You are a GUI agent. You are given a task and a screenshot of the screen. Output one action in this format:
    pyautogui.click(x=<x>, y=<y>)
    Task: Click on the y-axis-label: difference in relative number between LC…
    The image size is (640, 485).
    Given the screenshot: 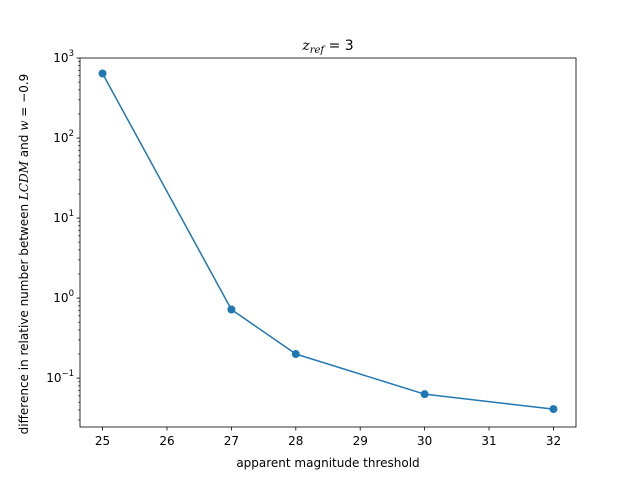 What is the action you would take?
    pyautogui.click(x=24, y=254)
    